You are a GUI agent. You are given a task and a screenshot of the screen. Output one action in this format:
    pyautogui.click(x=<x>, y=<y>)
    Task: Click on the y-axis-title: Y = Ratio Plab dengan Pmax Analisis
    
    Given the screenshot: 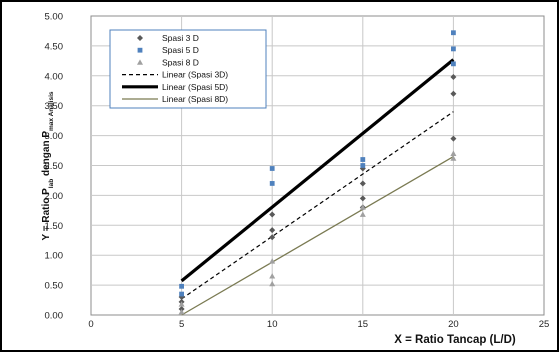 What is the action you would take?
    pyautogui.click(x=48, y=165)
    